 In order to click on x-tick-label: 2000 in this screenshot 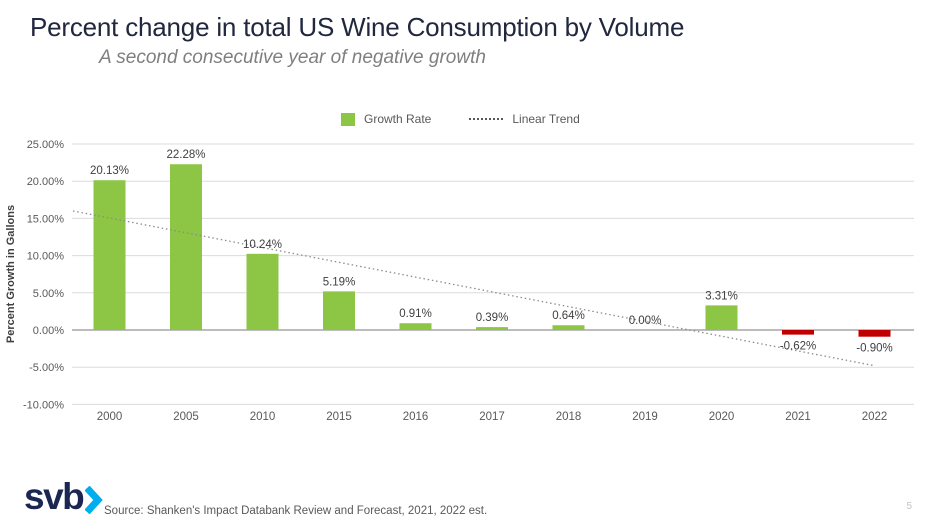, I will do `click(110, 417)`.